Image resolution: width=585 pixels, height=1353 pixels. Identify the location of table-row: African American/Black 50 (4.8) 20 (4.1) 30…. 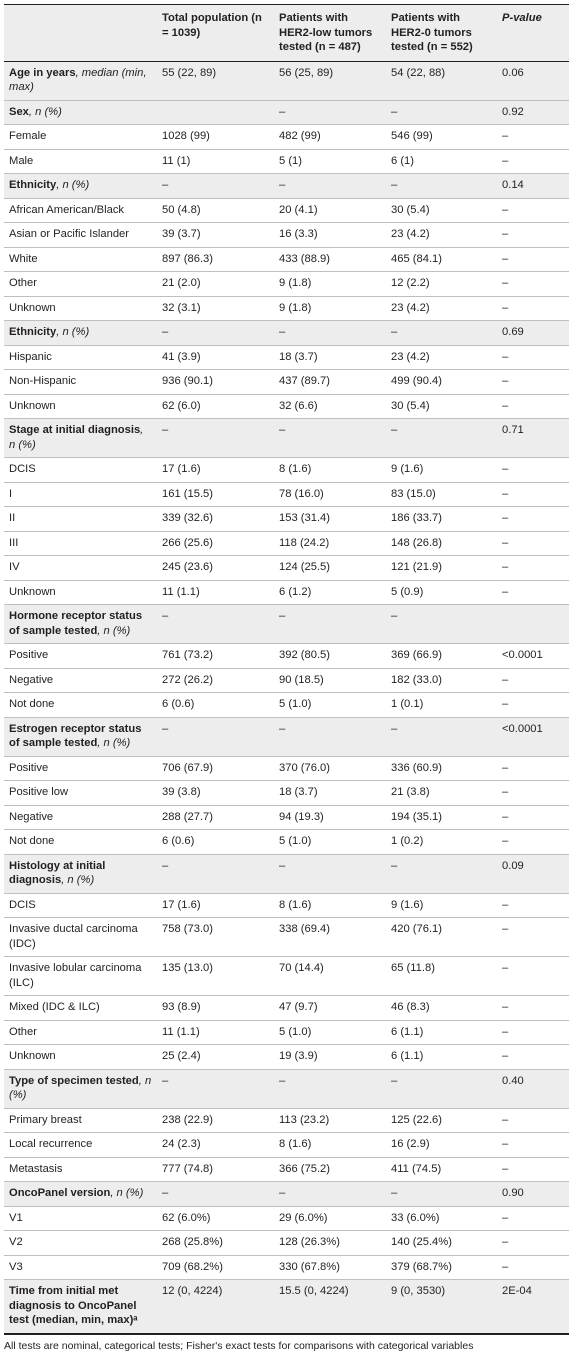
(286, 210).